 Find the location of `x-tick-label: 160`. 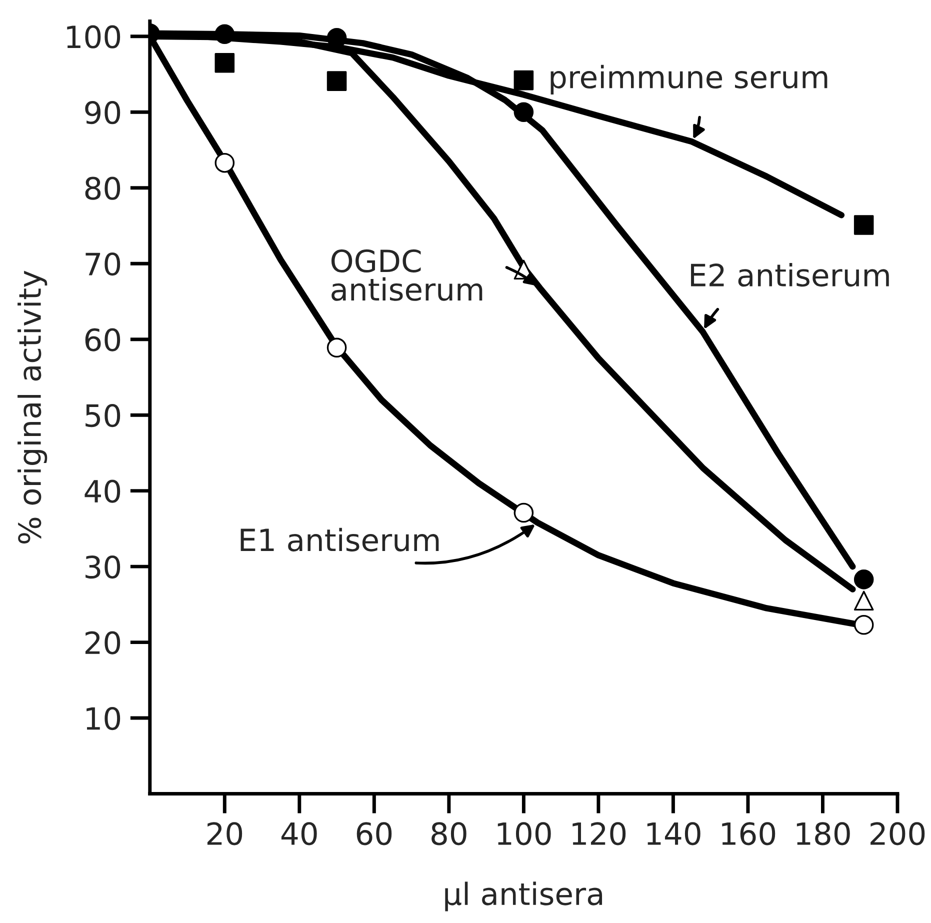

x-tick-label: 160 is located at coordinates (749, 834).